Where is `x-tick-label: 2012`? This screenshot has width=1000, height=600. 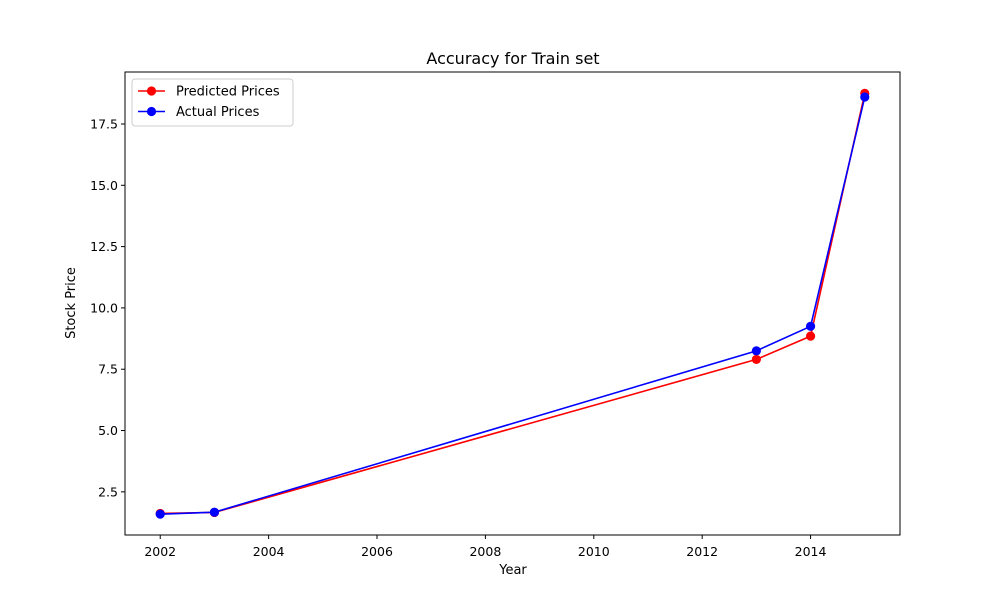
x-tick-label: 2012 is located at coordinates (702, 551).